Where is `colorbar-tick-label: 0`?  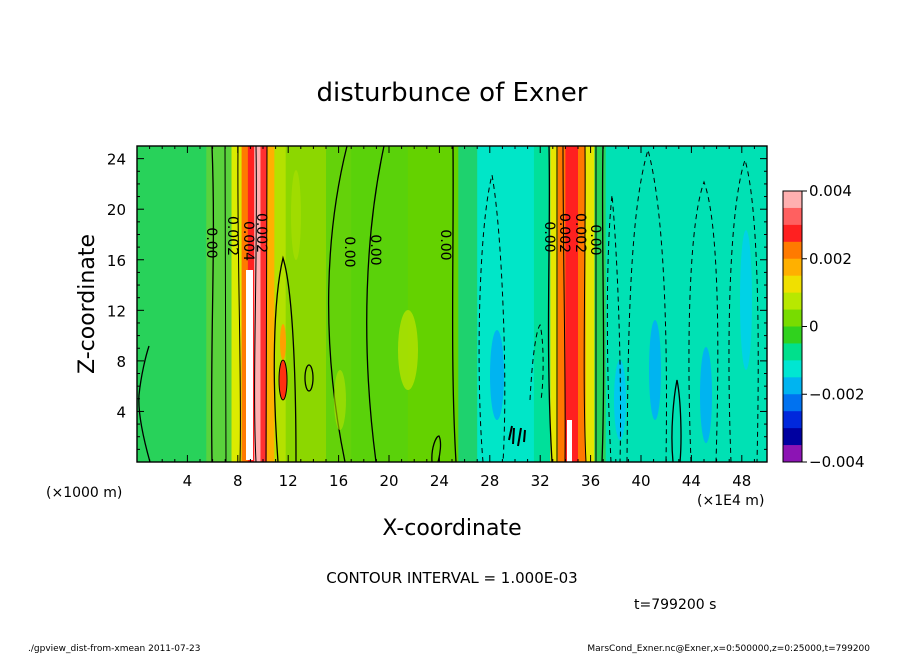 colorbar-tick-label: 0 is located at coordinates (814, 327).